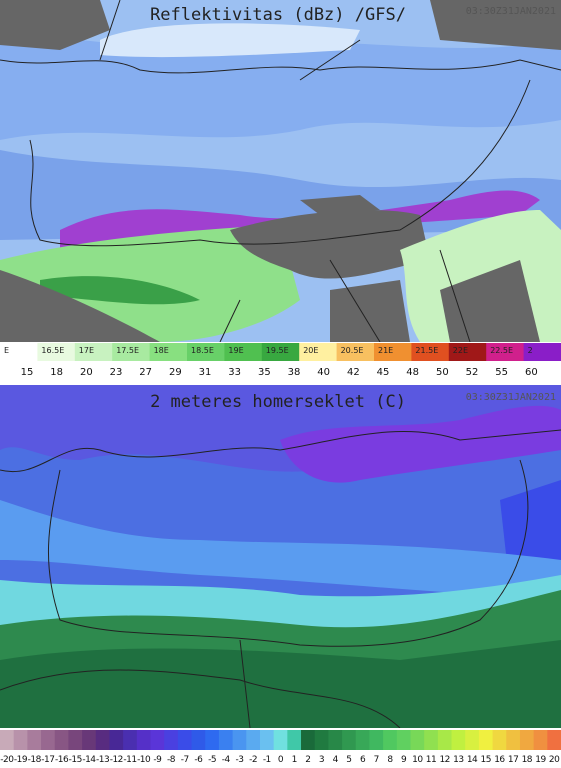  Describe the element at coordinates (198, 760) in the screenshot. I see `legend-value: -6` at that location.